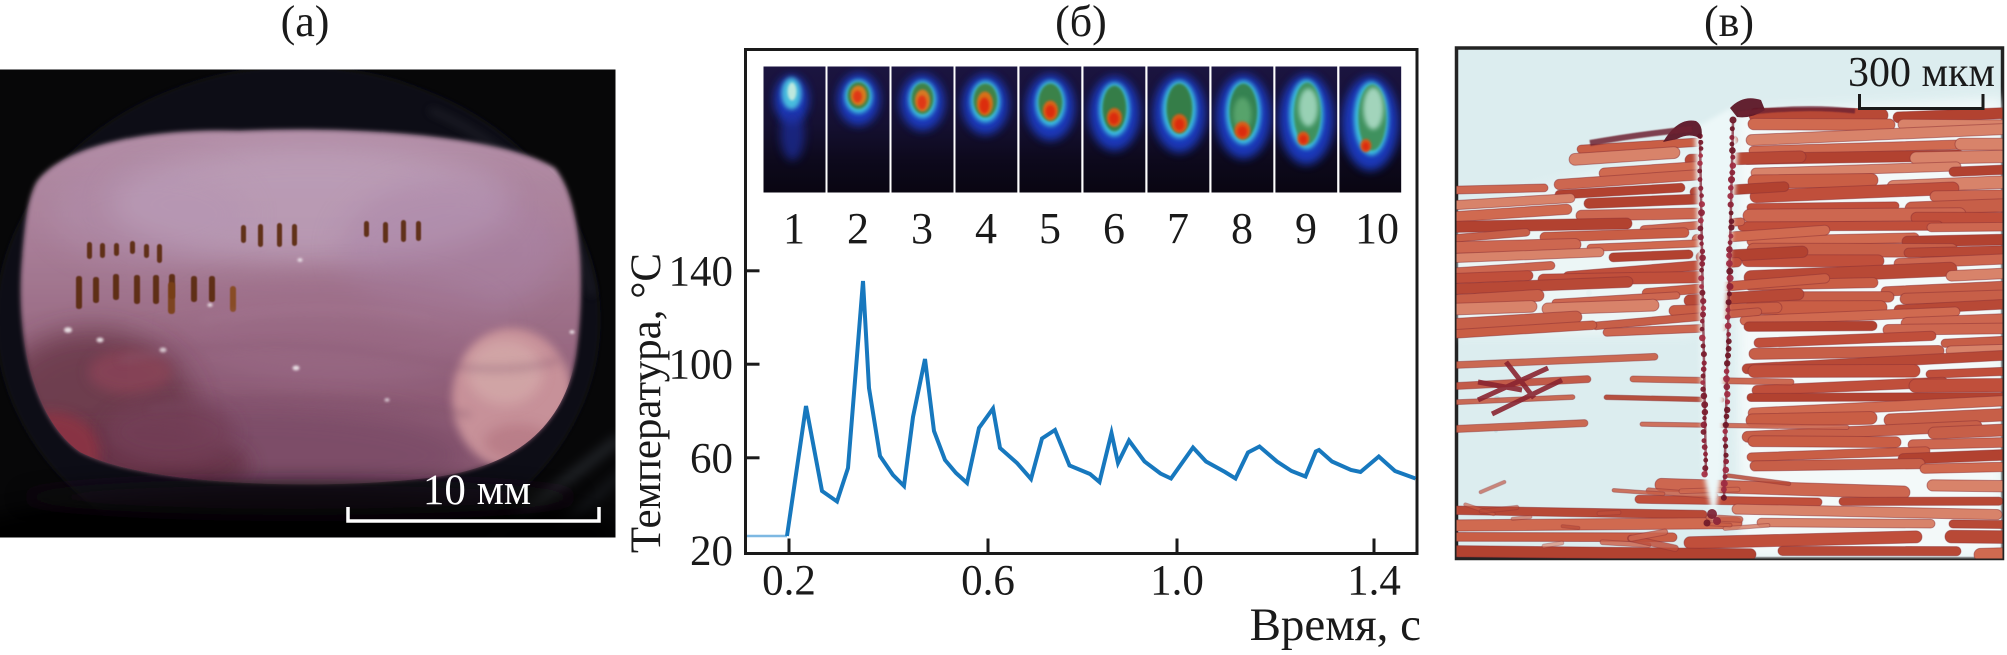  Describe the element at coordinates (858, 228) in the screenshot. I see `svg-text: 2` at that location.